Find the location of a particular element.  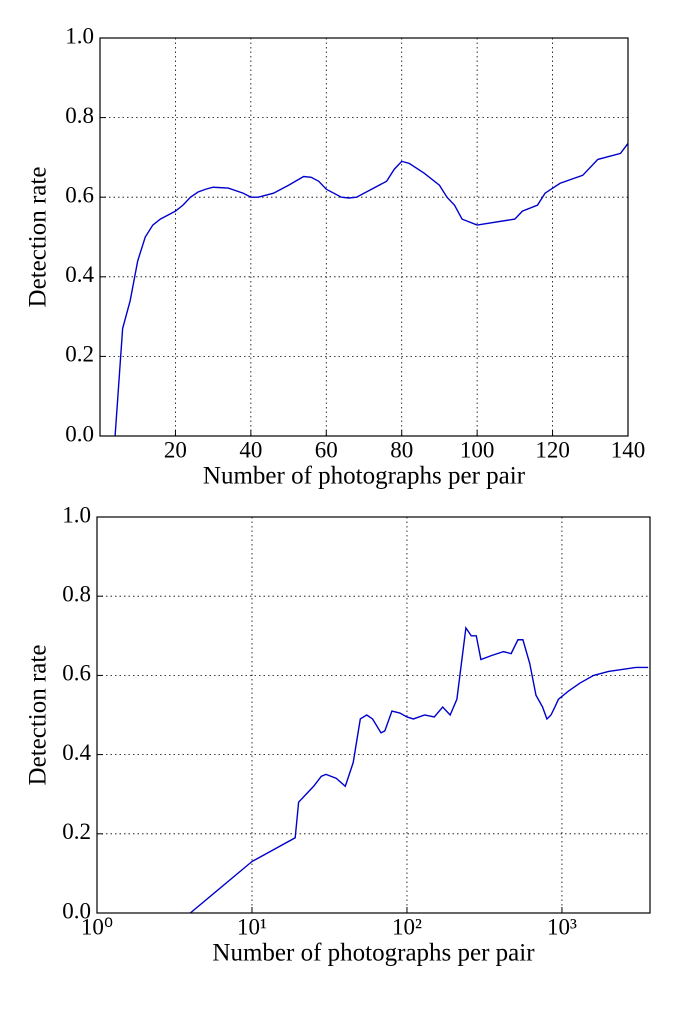

x-tick-label: 120 is located at coordinates (552, 449).